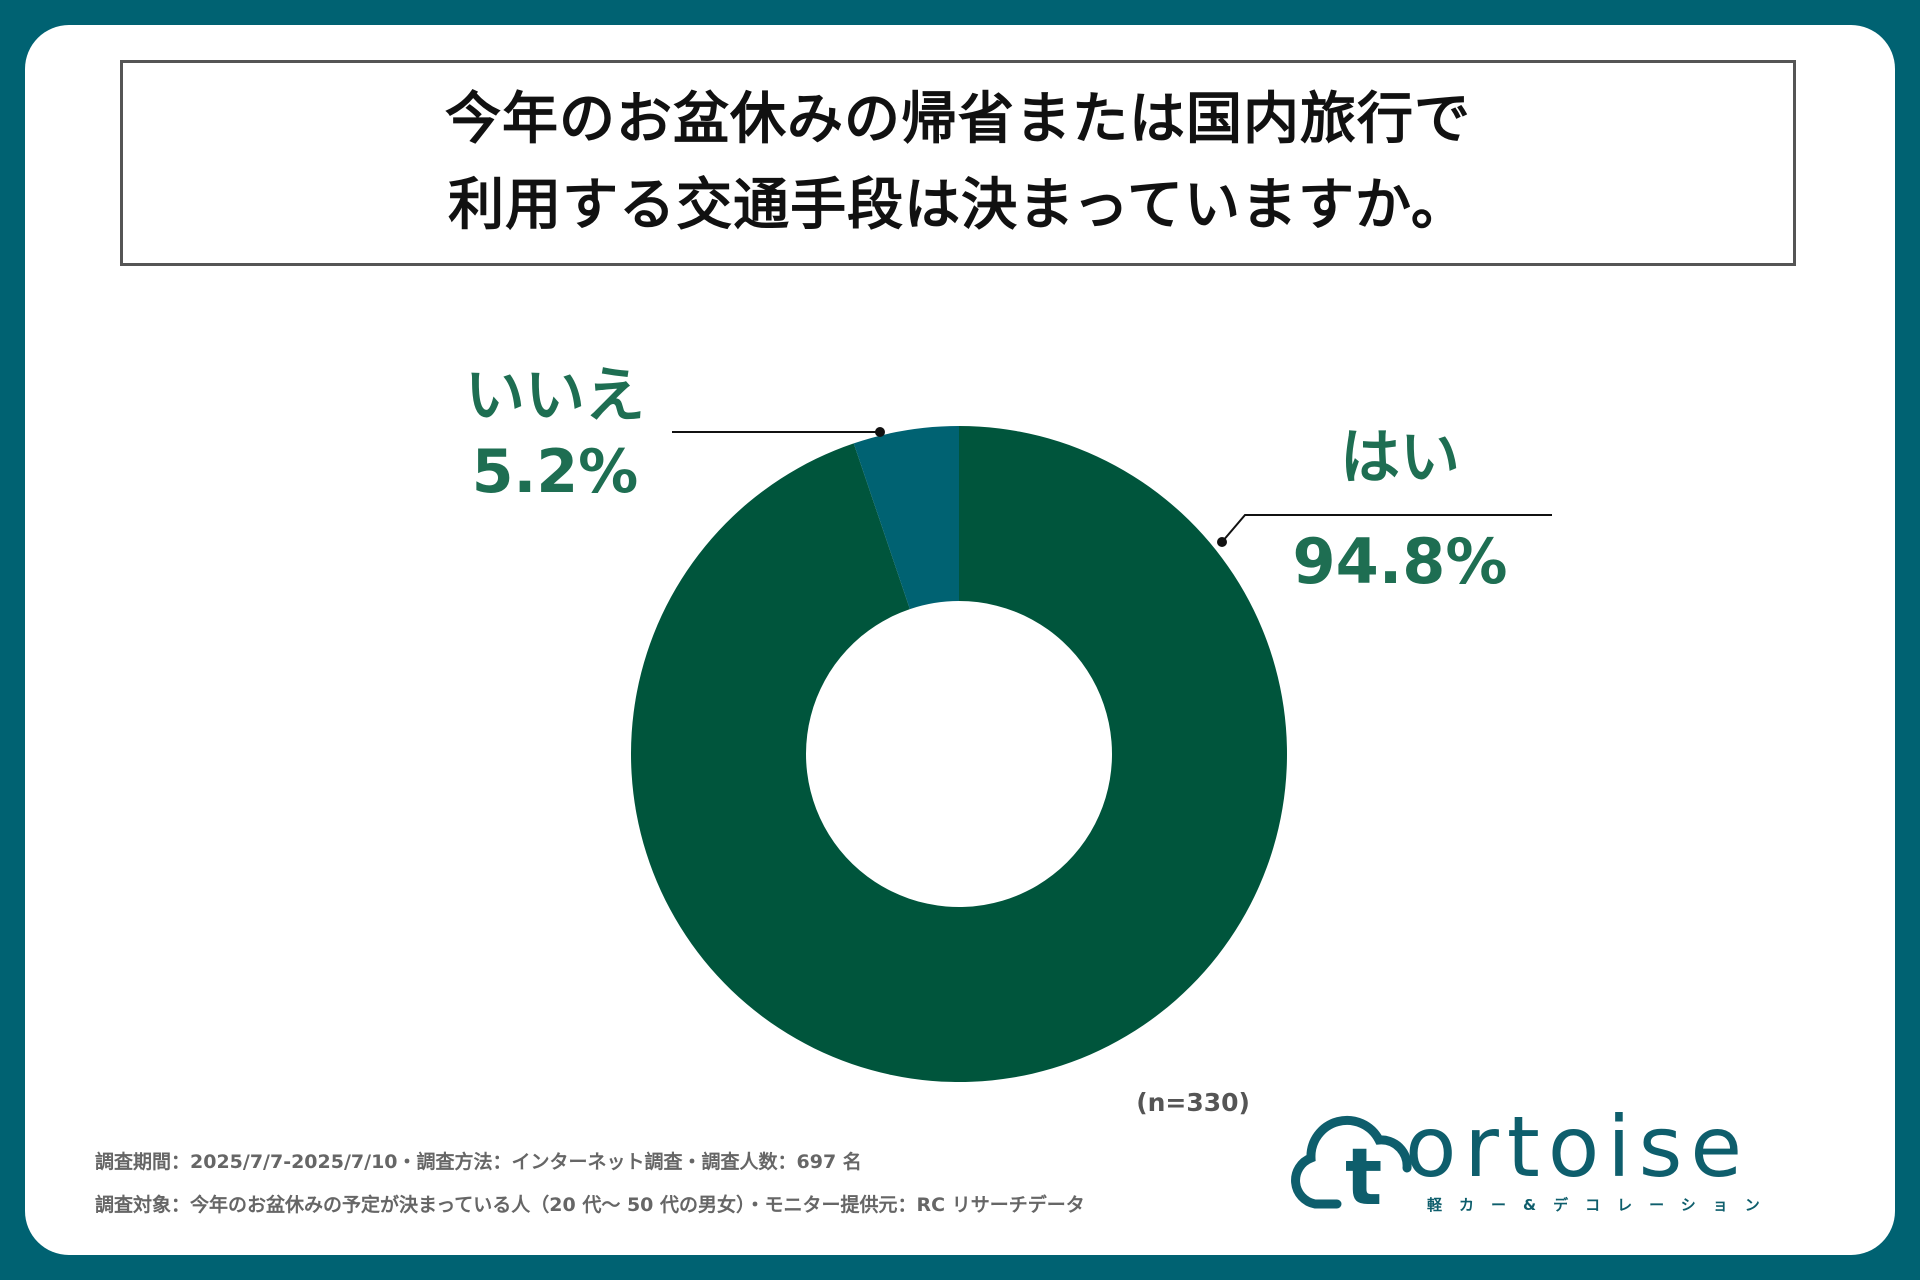 The width and height of the screenshot is (1920, 1280). What do you see at coordinates (555, 472) in the screenshot?
I see `slice-value-no: 5.2%` at bounding box center [555, 472].